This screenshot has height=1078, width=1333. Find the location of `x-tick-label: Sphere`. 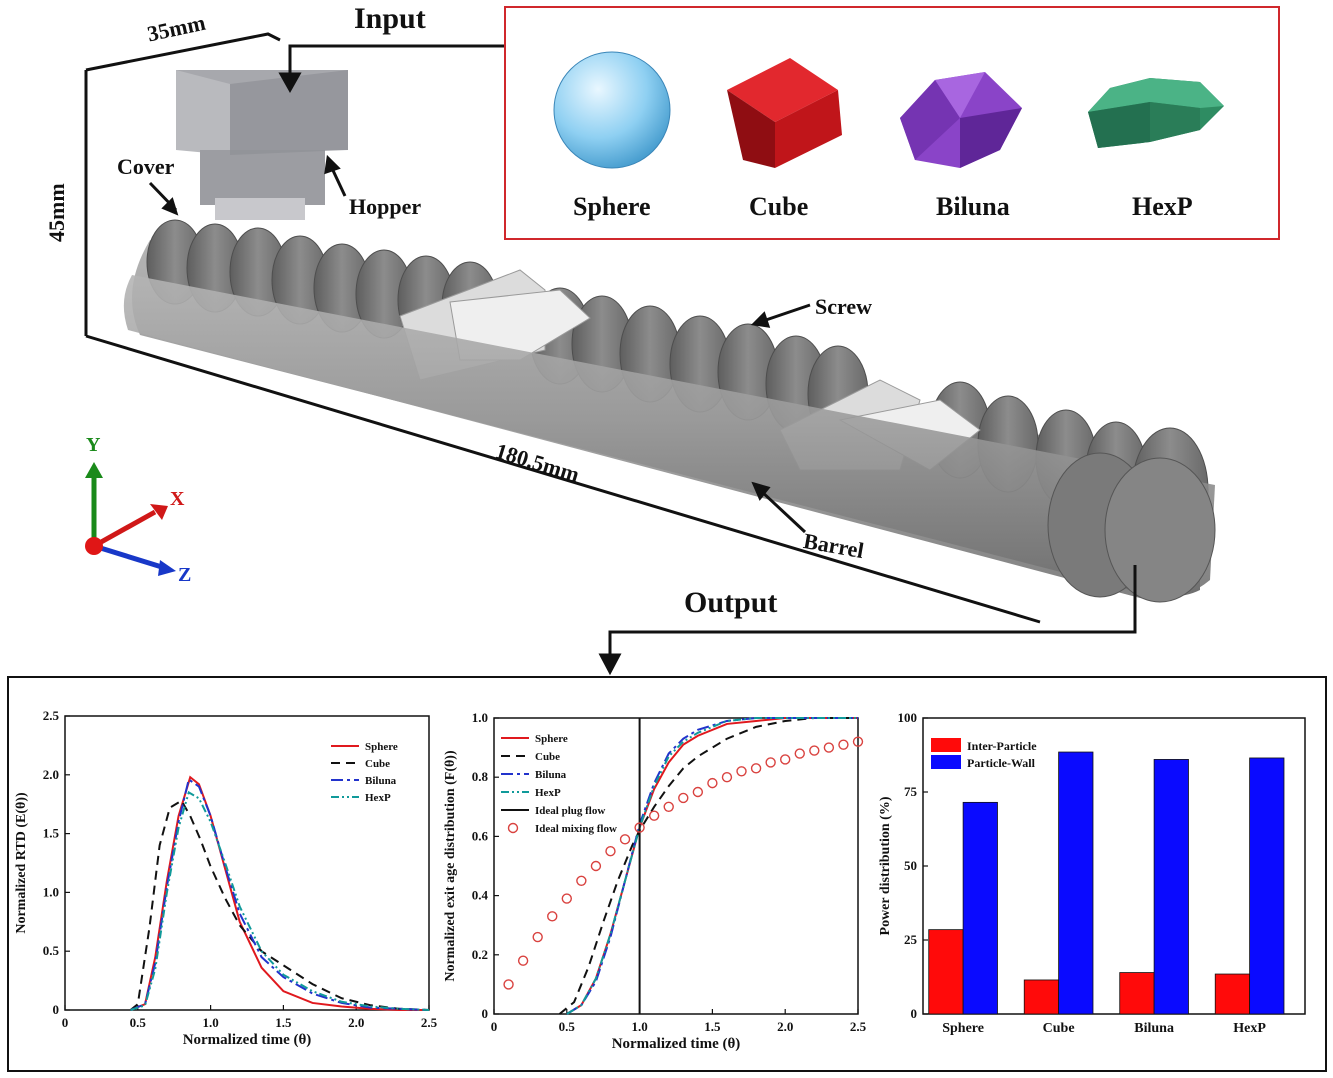

x-tick-label: Sphere is located at coordinates (963, 1028).